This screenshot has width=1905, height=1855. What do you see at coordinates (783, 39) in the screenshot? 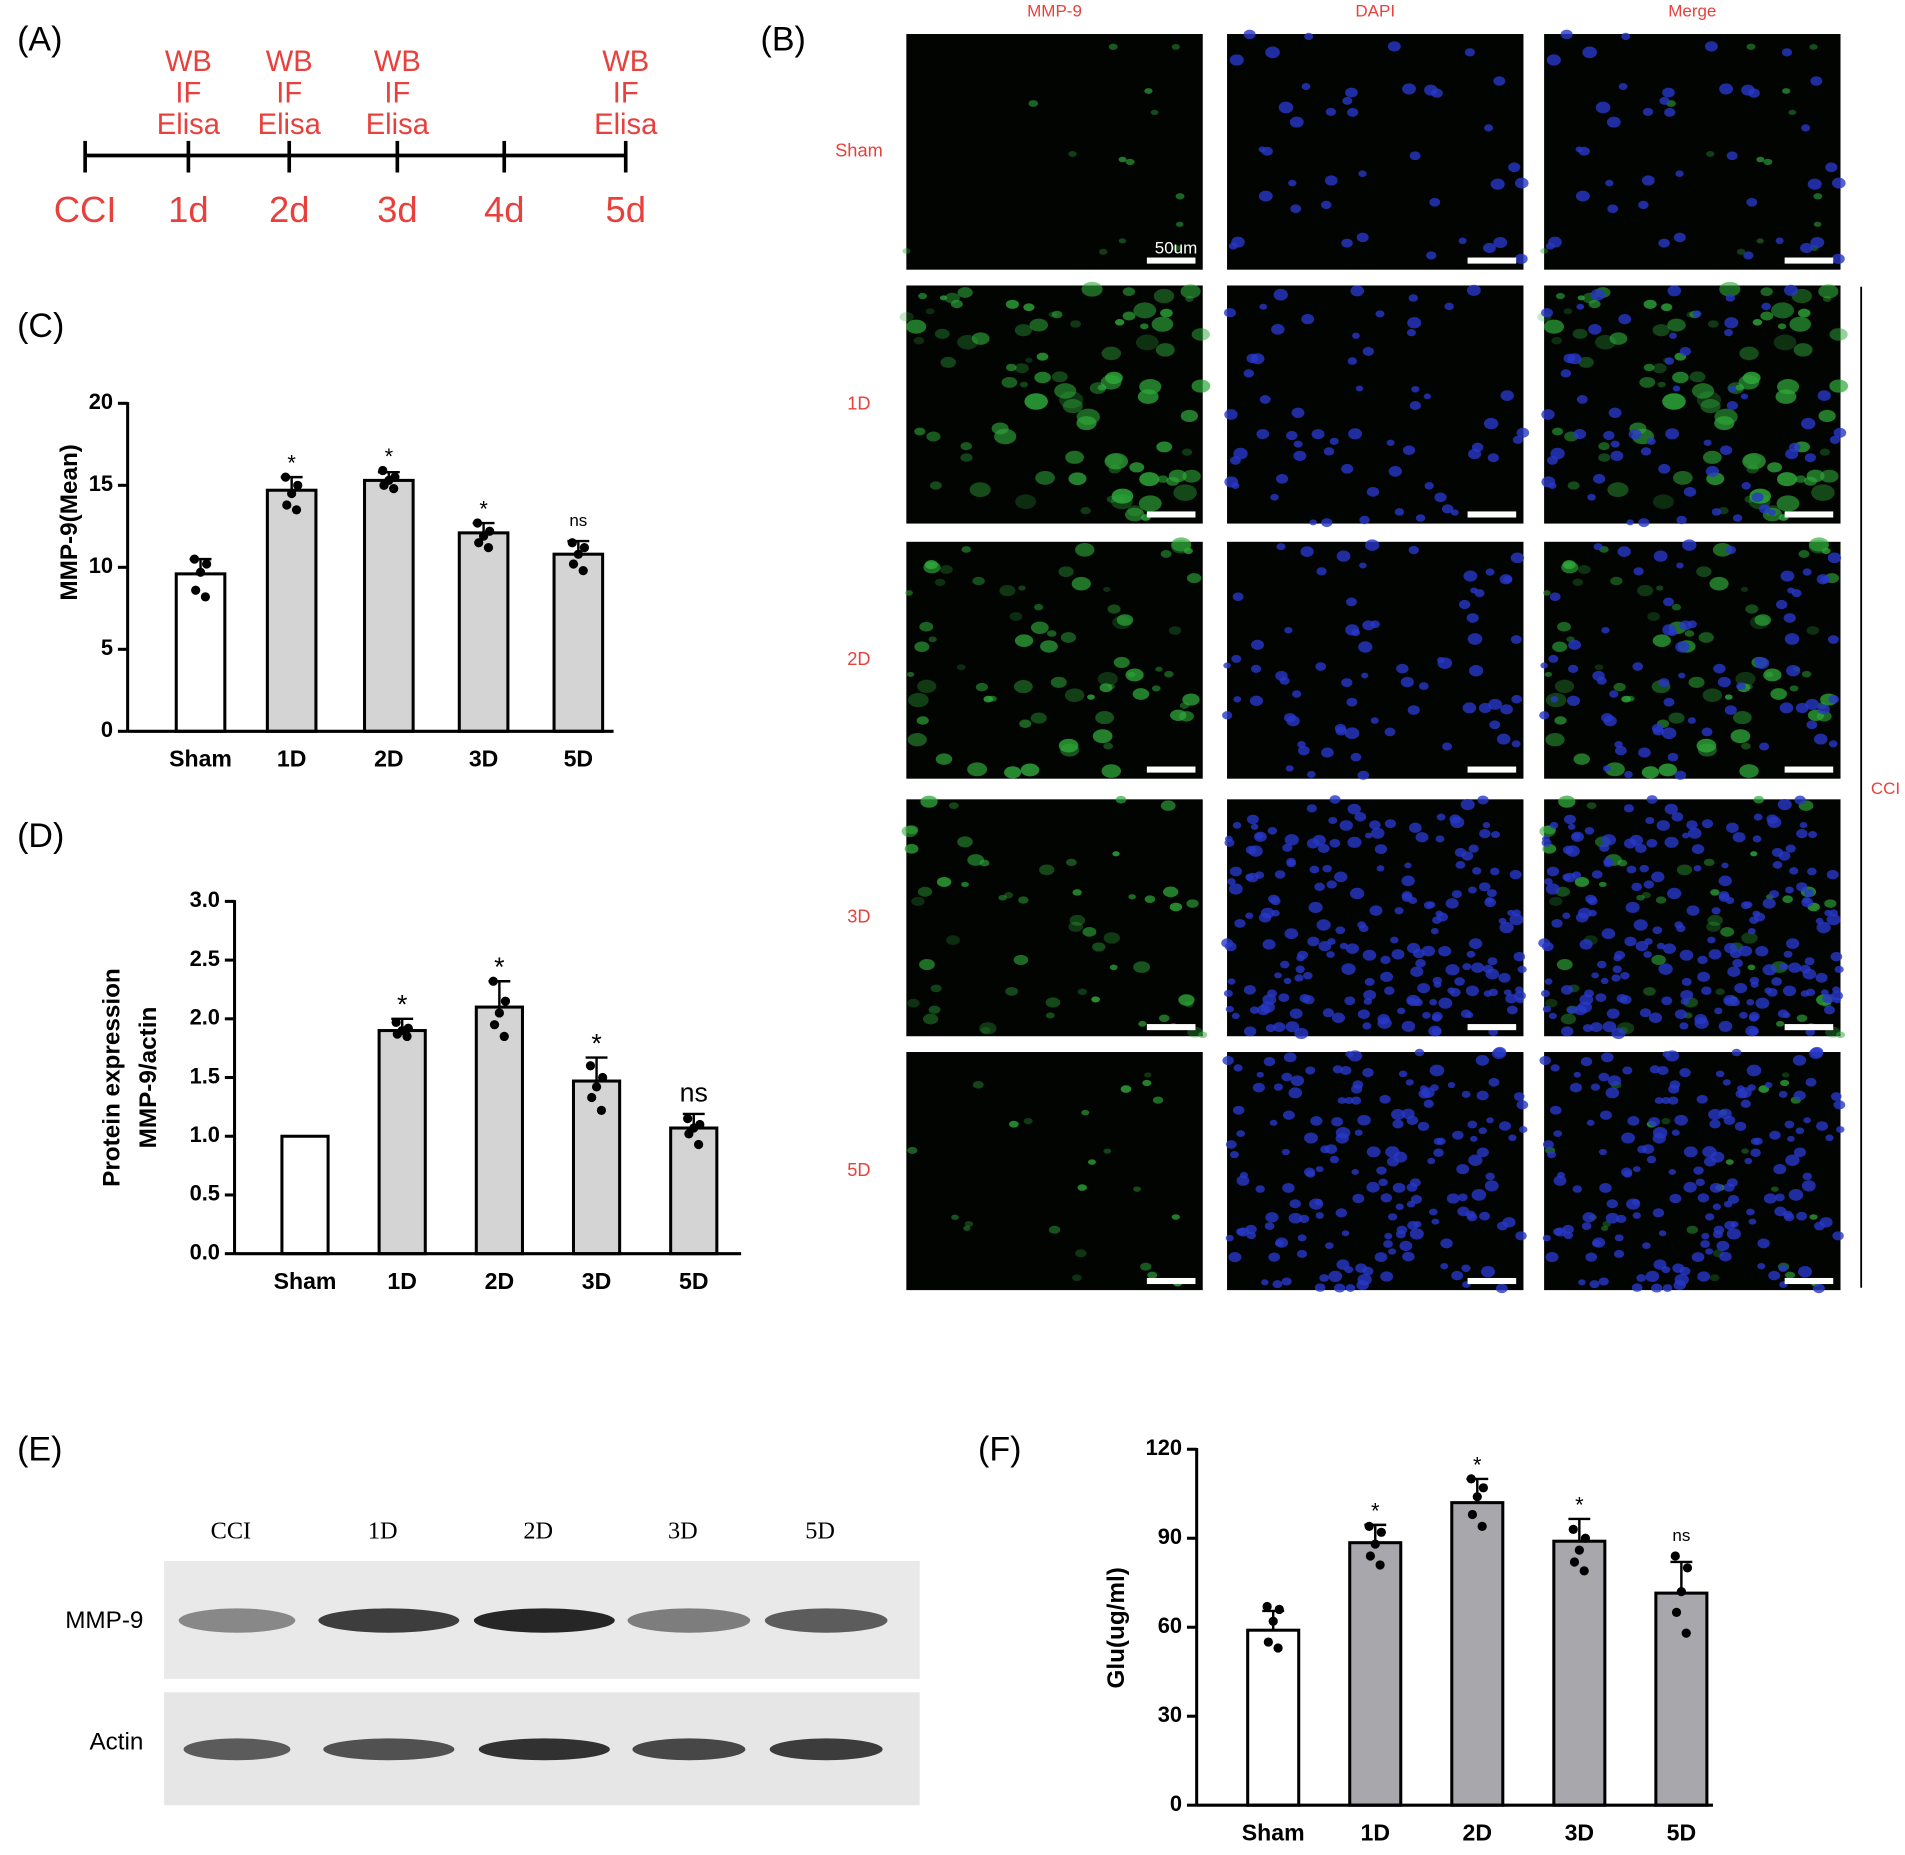
I see `panel-label: (B)` at bounding box center [783, 39].